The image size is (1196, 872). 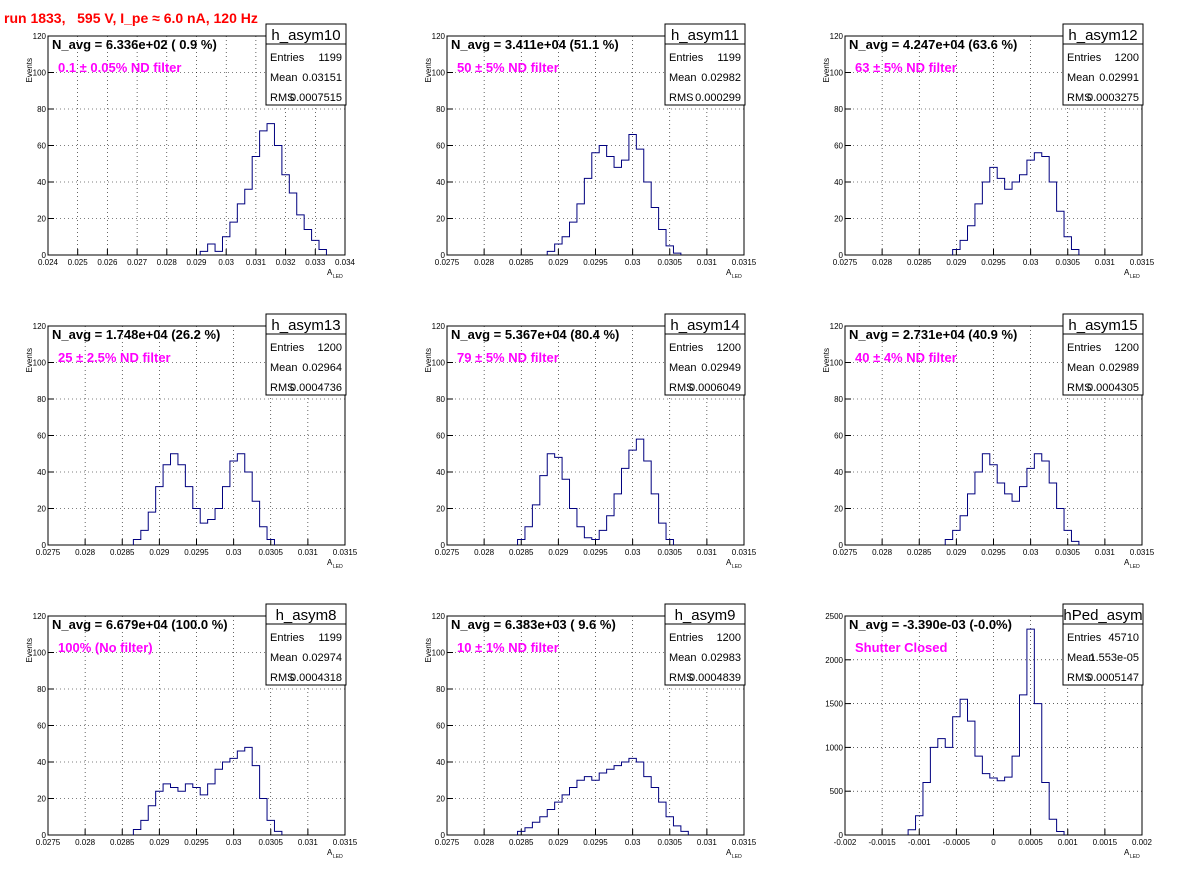 What do you see at coordinates (906, 67) in the screenshot?
I see `filter-label: 63 ± 5% ND filter` at bounding box center [906, 67].